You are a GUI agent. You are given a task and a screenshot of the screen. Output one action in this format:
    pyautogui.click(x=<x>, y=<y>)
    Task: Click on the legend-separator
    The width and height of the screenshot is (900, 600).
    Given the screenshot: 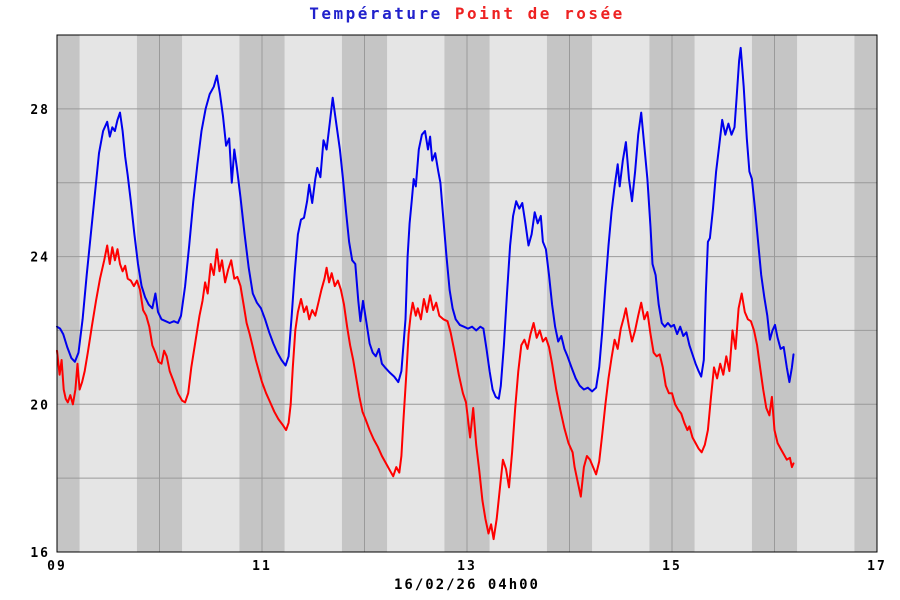 What is the action you would take?
    pyautogui.click(x=449, y=13)
    